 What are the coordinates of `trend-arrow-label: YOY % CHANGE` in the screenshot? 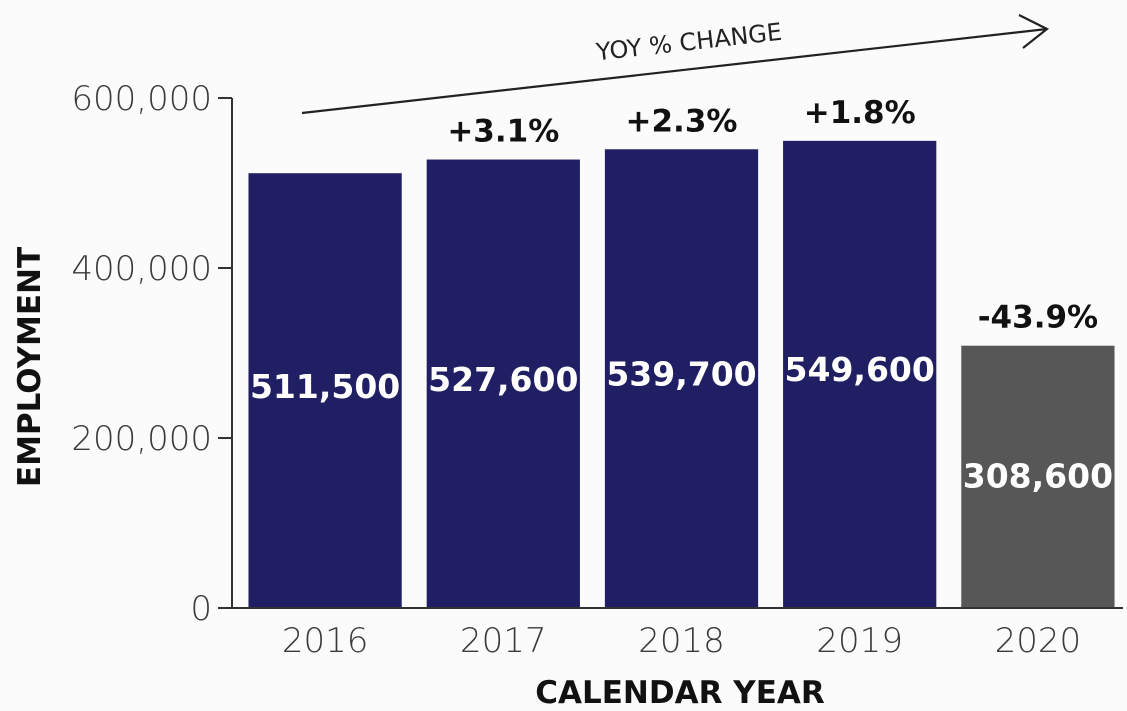 It's located at (689, 42).